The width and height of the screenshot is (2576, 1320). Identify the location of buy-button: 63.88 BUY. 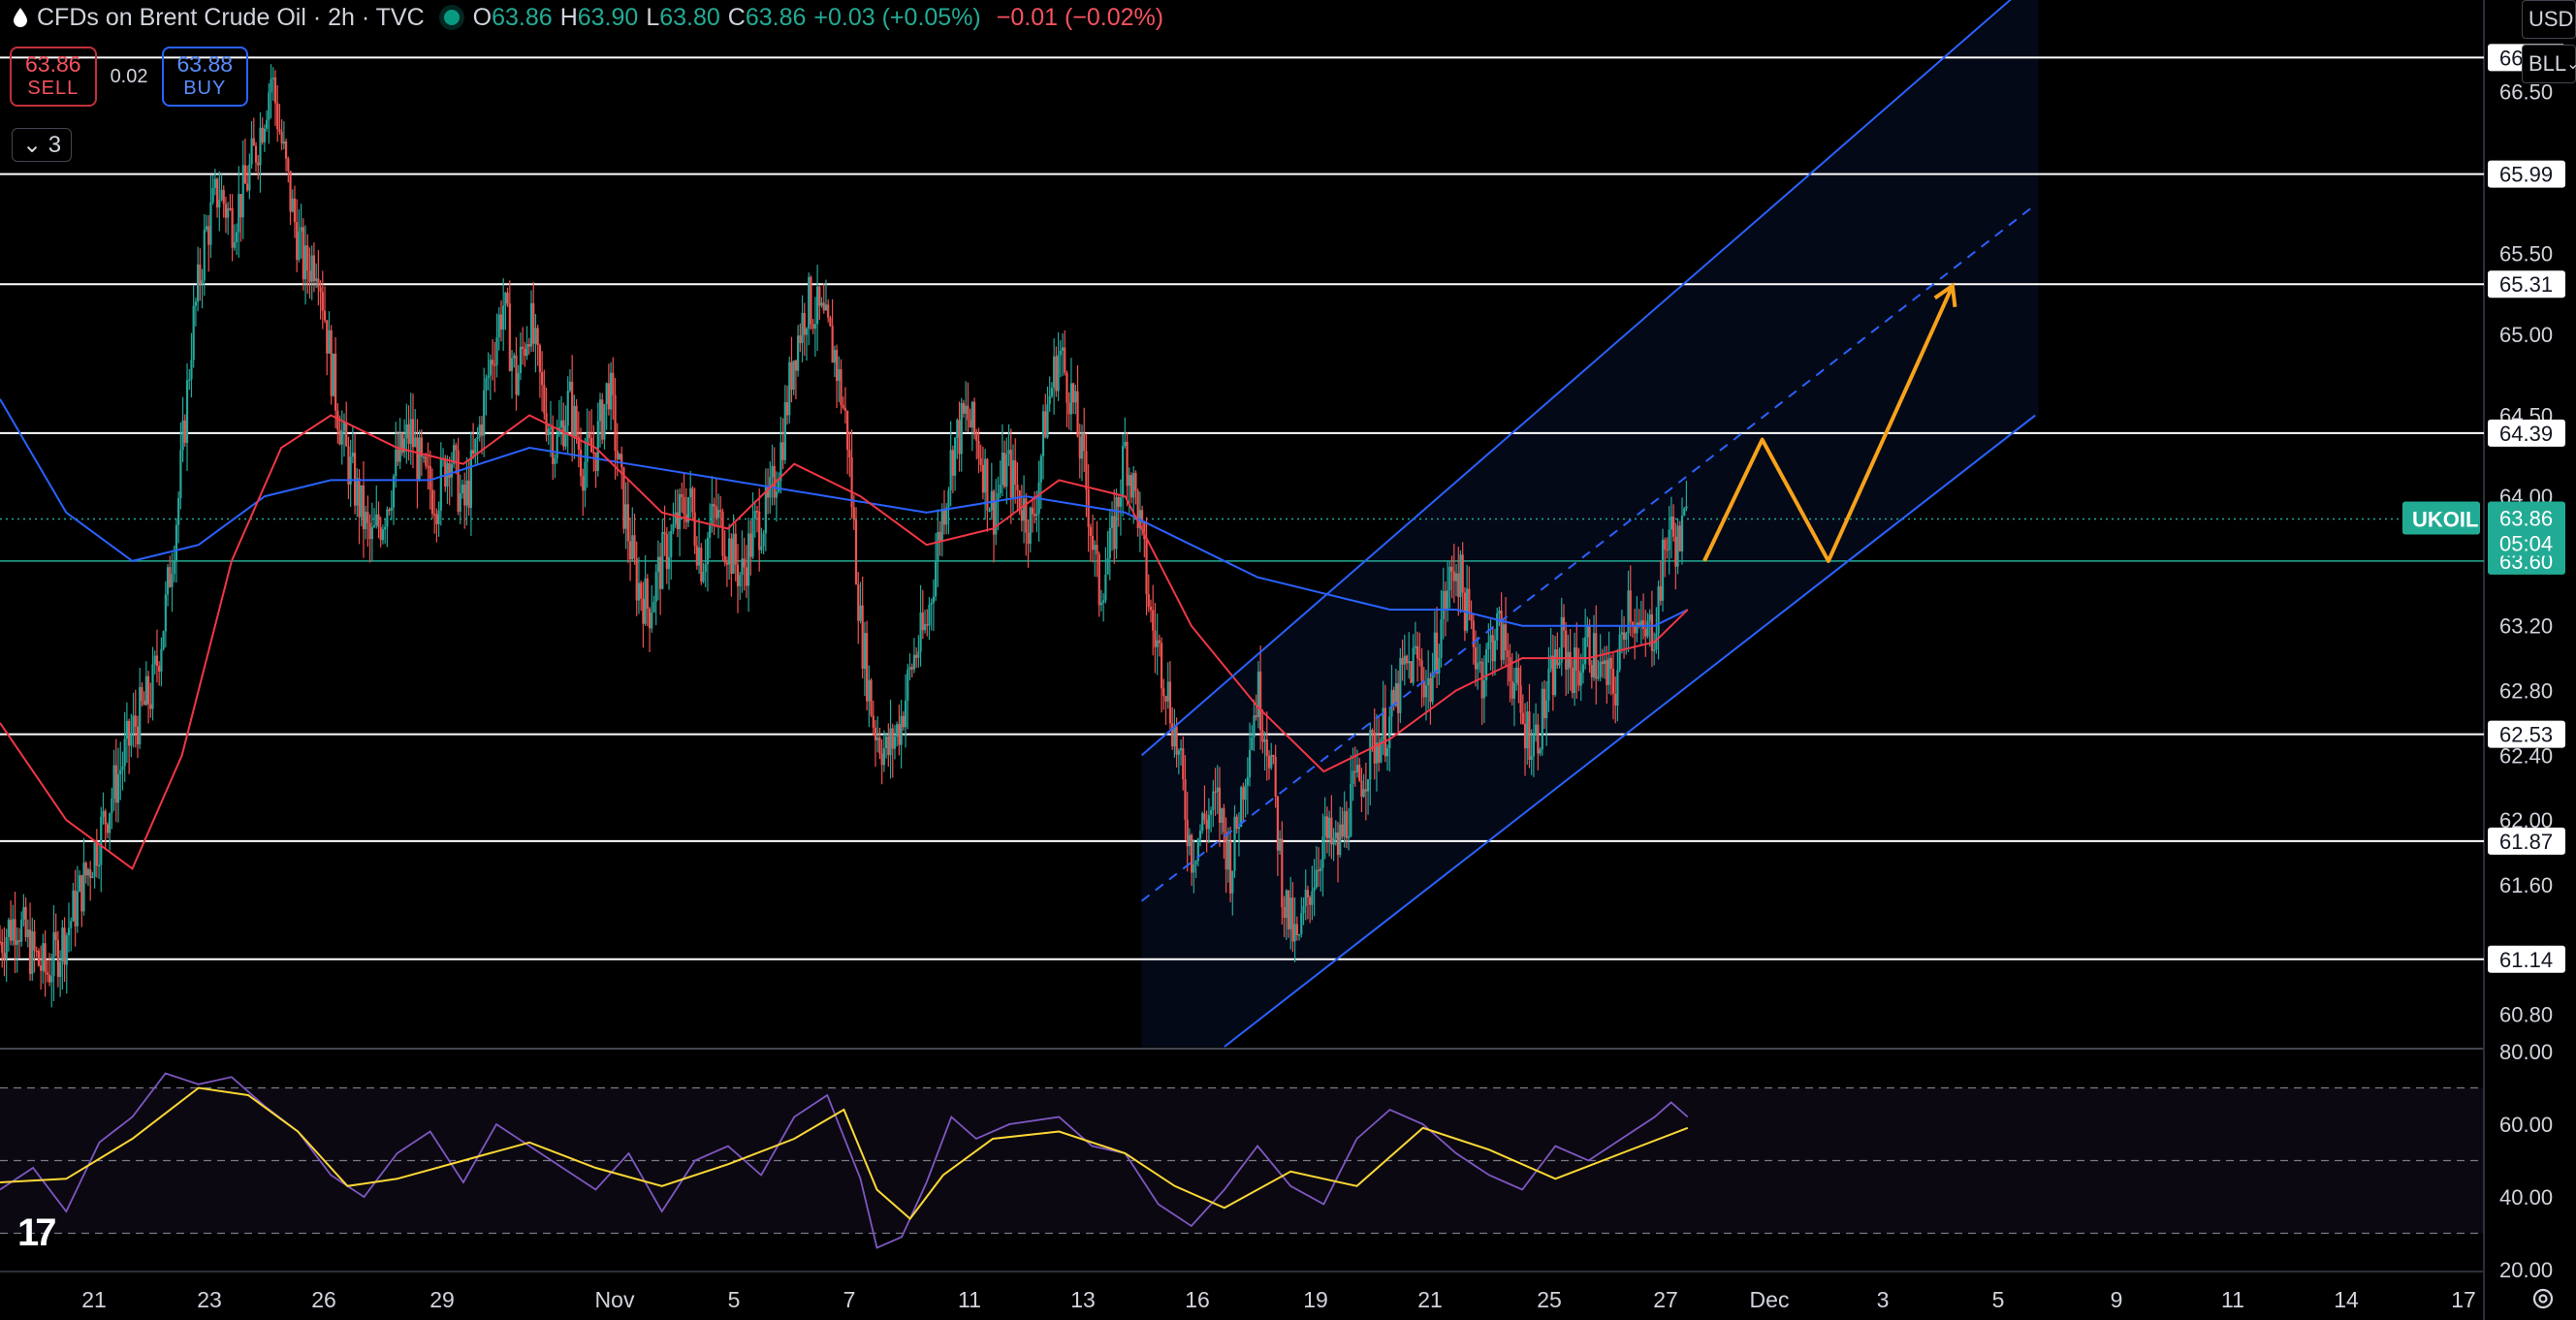
(205, 77).